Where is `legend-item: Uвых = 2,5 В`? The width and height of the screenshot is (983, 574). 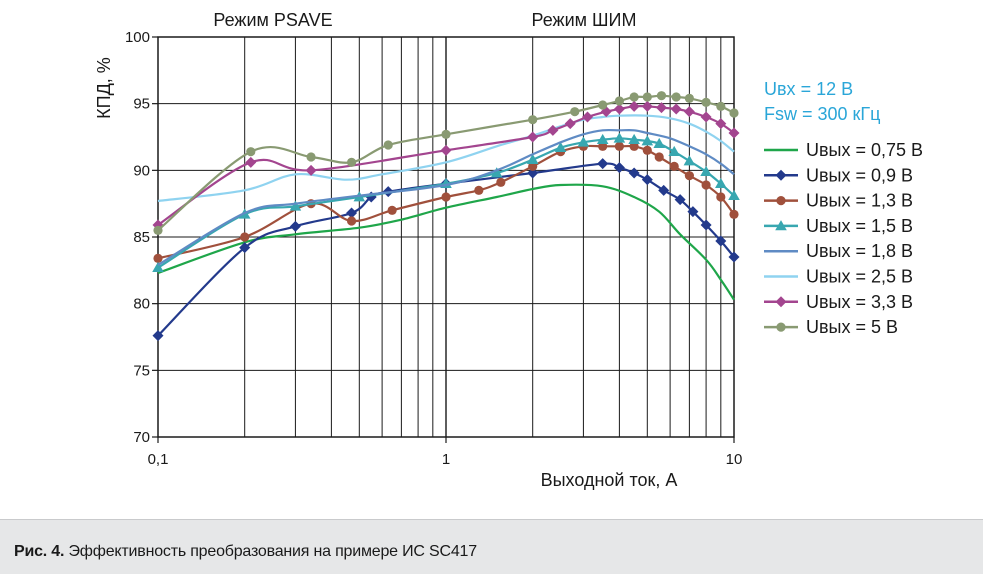
legend-item: Uвых = 2,5 В is located at coordinates (838, 277).